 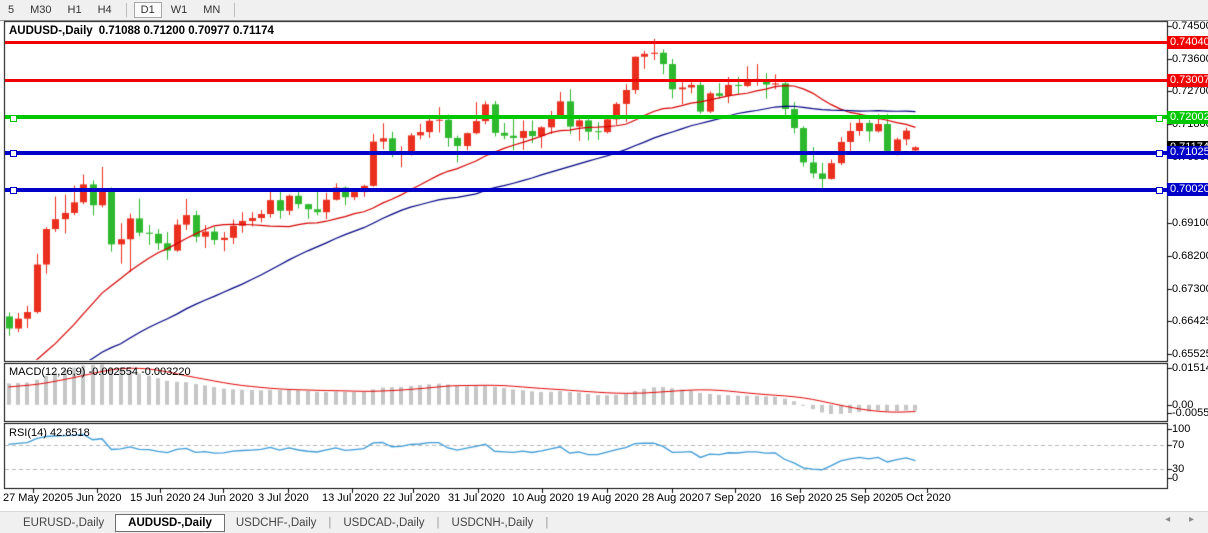 What do you see at coordinates (28, 433) in the screenshot?
I see `rsi-name: RSI(14)` at bounding box center [28, 433].